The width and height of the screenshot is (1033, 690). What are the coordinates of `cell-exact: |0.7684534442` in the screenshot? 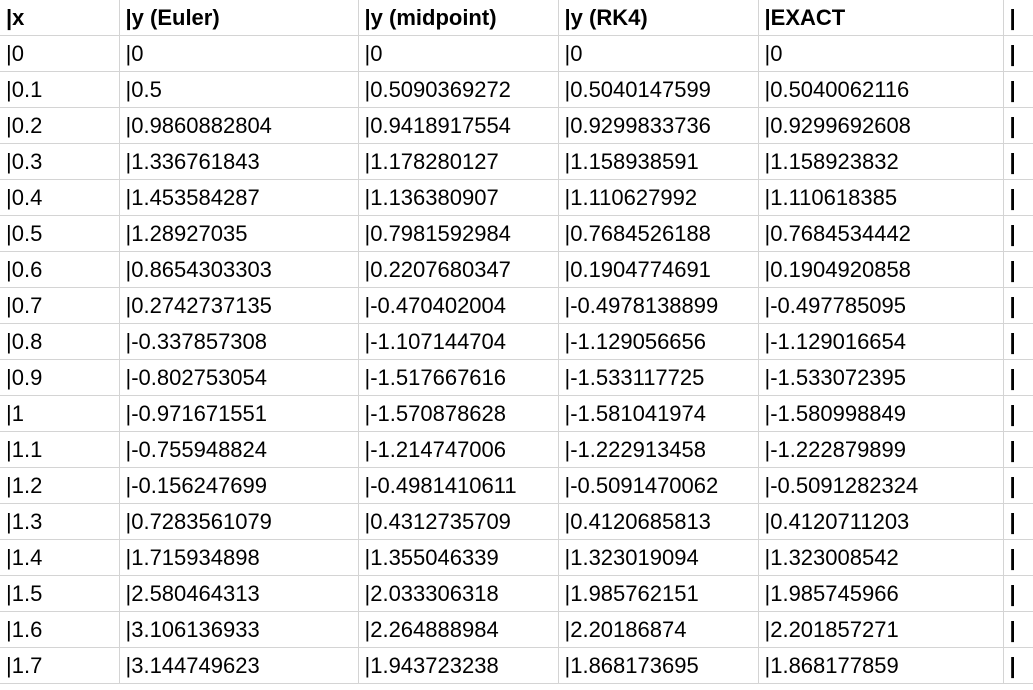 It's located at (881, 233).